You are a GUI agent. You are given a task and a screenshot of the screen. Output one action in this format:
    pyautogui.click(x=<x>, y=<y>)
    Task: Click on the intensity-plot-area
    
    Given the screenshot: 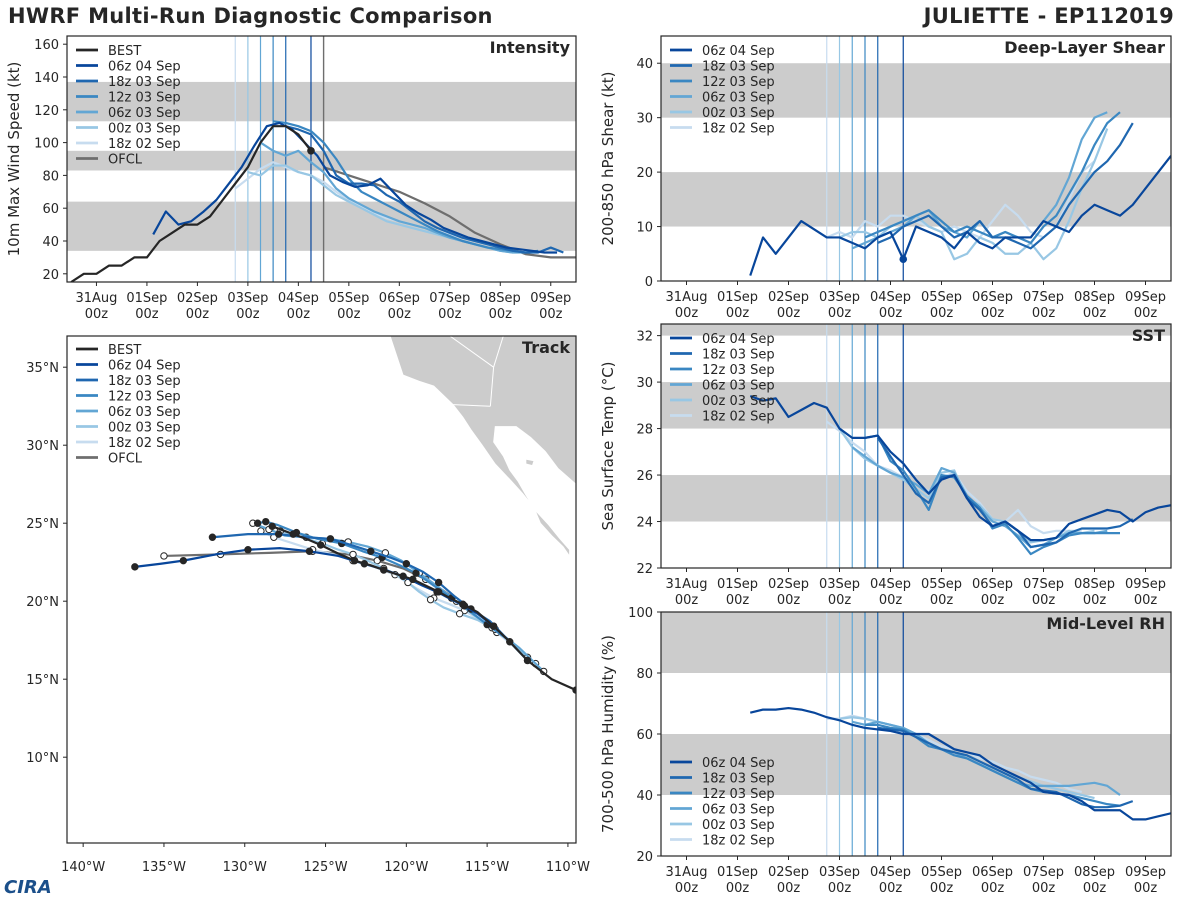 What is the action you would take?
    pyautogui.click(x=321, y=159)
    